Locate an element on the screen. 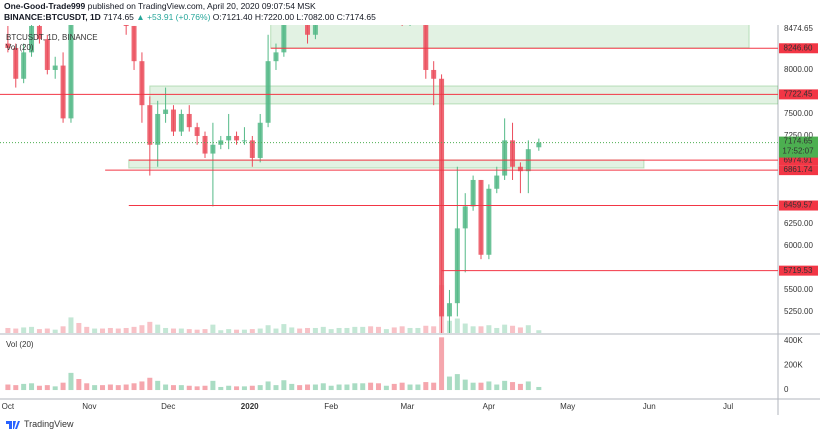 The width and height of the screenshot is (820, 437). level-label: 5719.53 is located at coordinates (798, 270).